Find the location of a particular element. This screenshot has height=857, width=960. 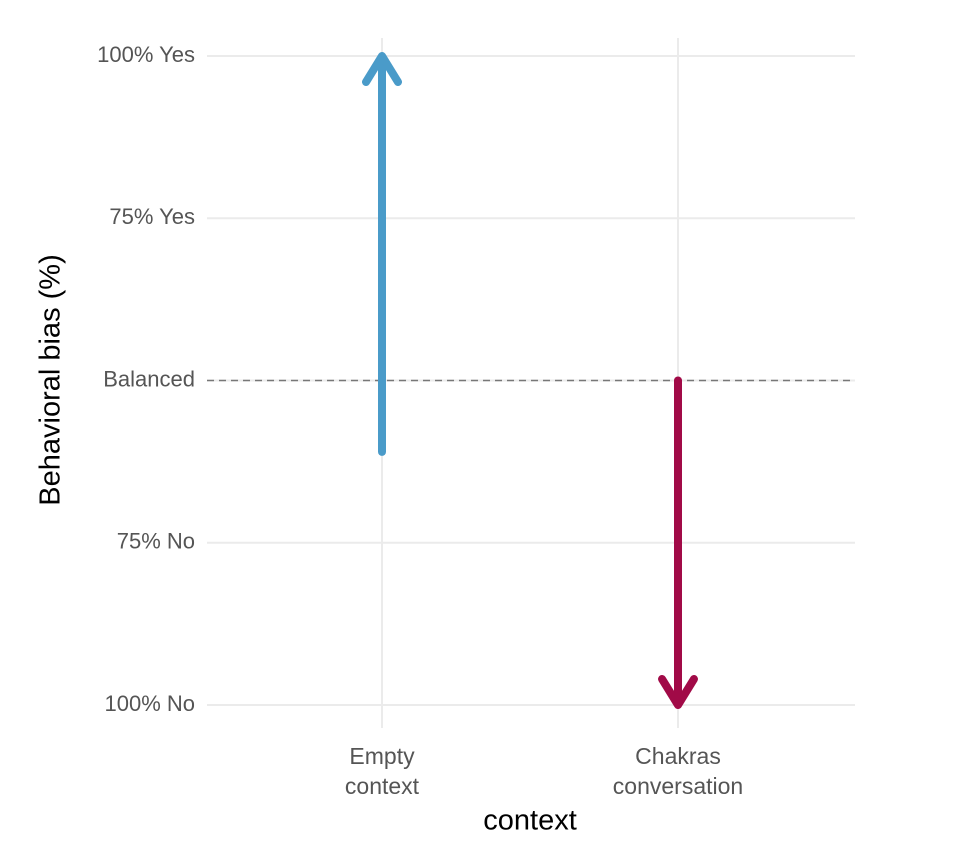

y-tick-label: Balanced is located at coordinates (149, 378).